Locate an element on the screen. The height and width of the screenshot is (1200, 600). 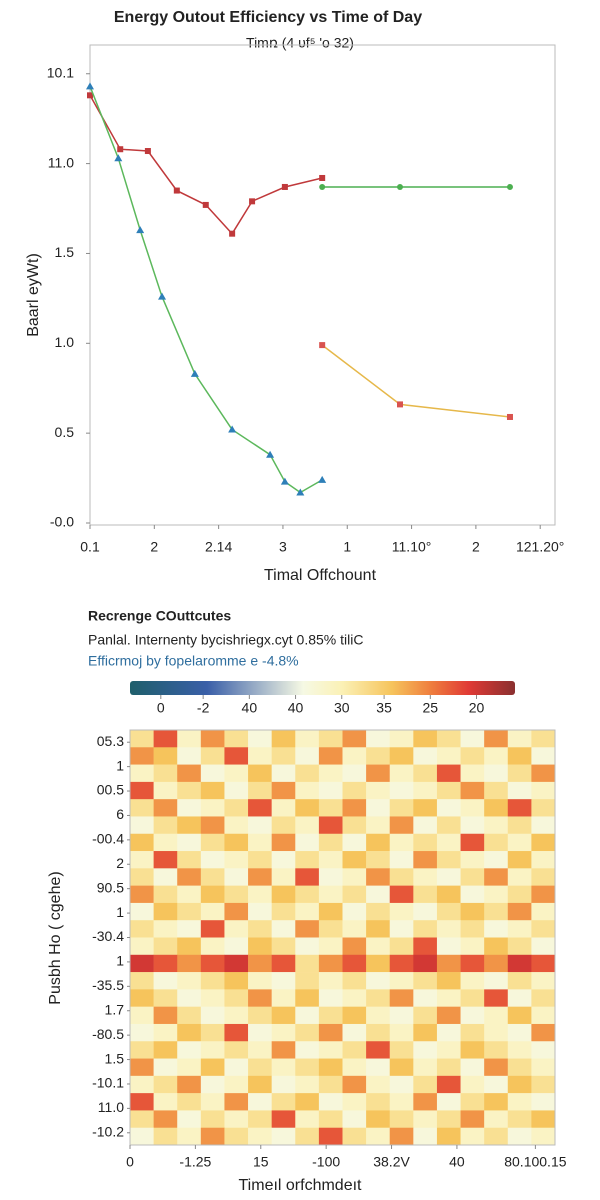
y-tick-label: 00.5 is located at coordinates (110, 790).